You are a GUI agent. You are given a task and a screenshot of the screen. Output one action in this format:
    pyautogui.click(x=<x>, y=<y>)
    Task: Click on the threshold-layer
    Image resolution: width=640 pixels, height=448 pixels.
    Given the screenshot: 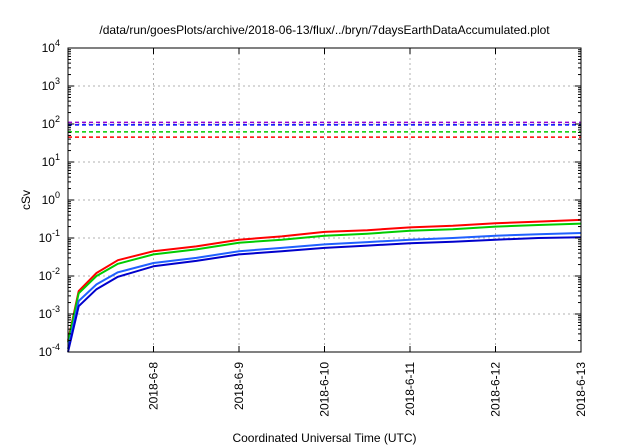 What is the action you would take?
    pyautogui.click(x=324, y=129)
    